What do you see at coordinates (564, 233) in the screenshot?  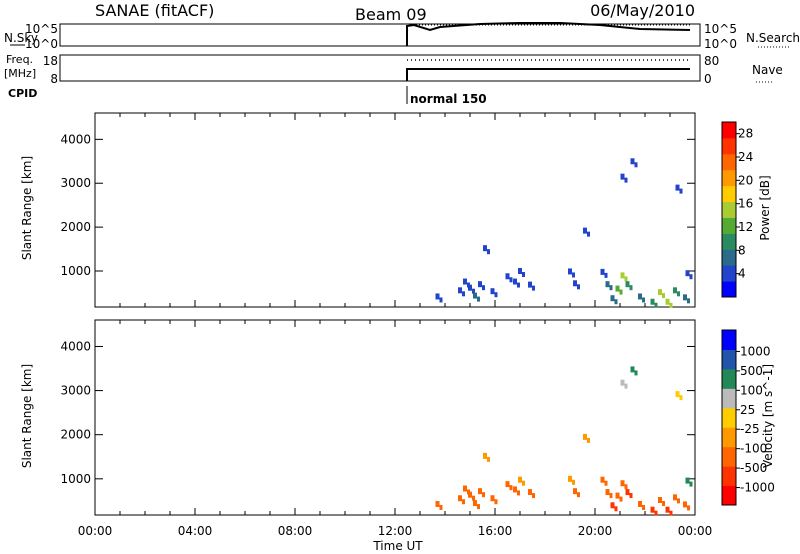 I see `power-points` at bounding box center [564, 233].